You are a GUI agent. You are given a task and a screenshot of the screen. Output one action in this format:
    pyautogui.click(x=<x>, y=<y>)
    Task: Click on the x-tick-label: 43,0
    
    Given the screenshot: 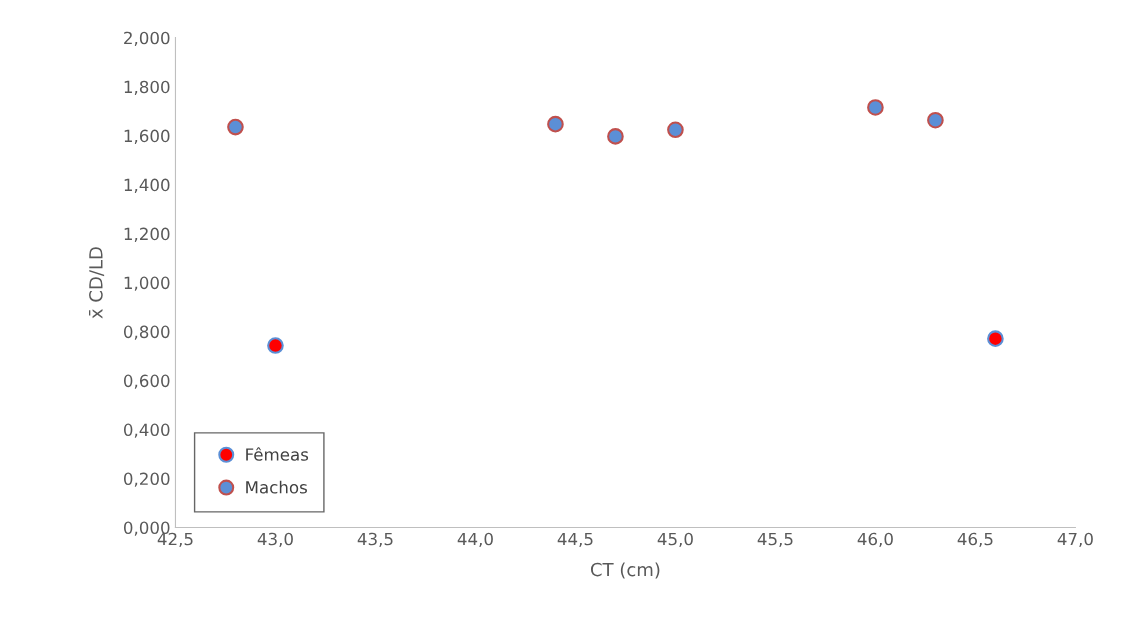 What is the action you would take?
    pyautogui.click(x=275, y=539)
    